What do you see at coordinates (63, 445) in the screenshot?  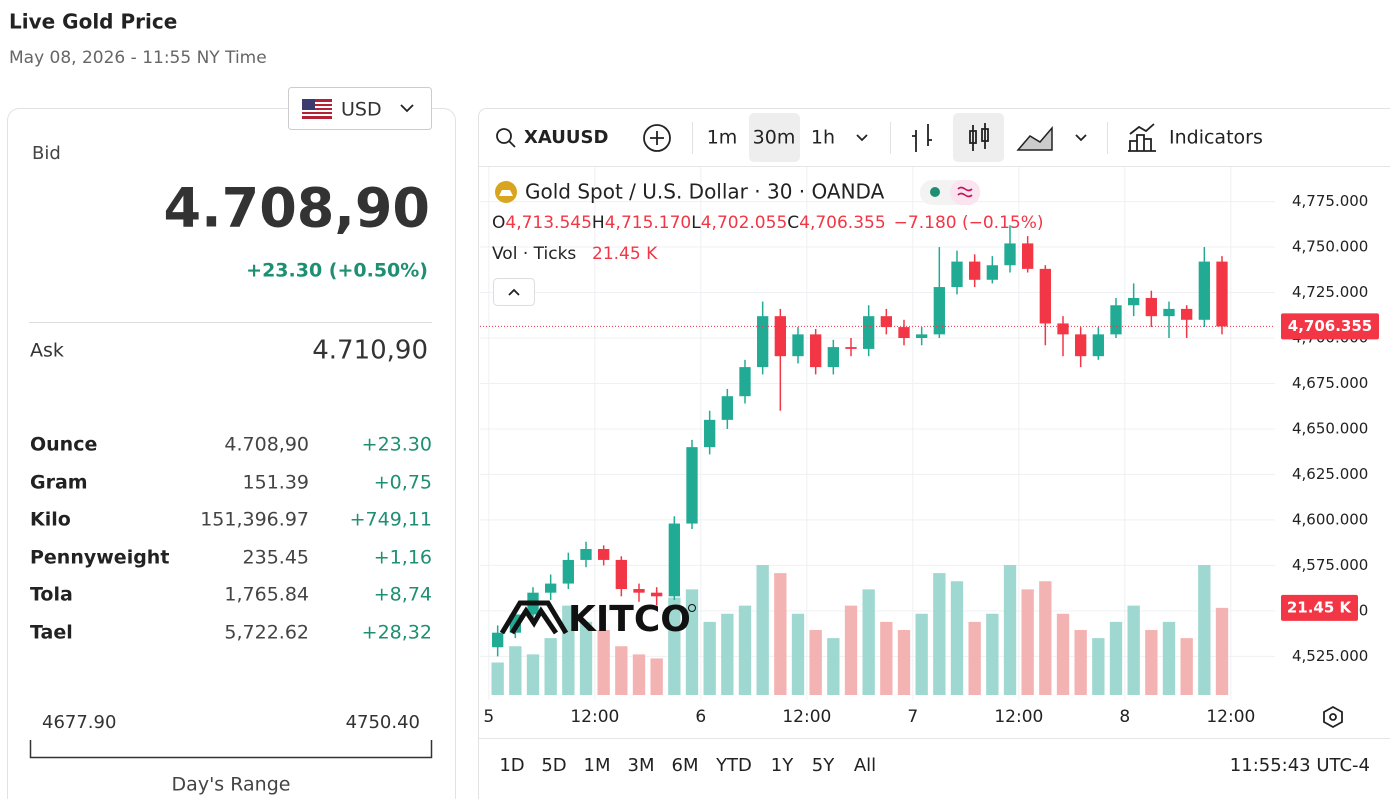 I see `unit-name: Ounce` at bounding box center [63, 445].